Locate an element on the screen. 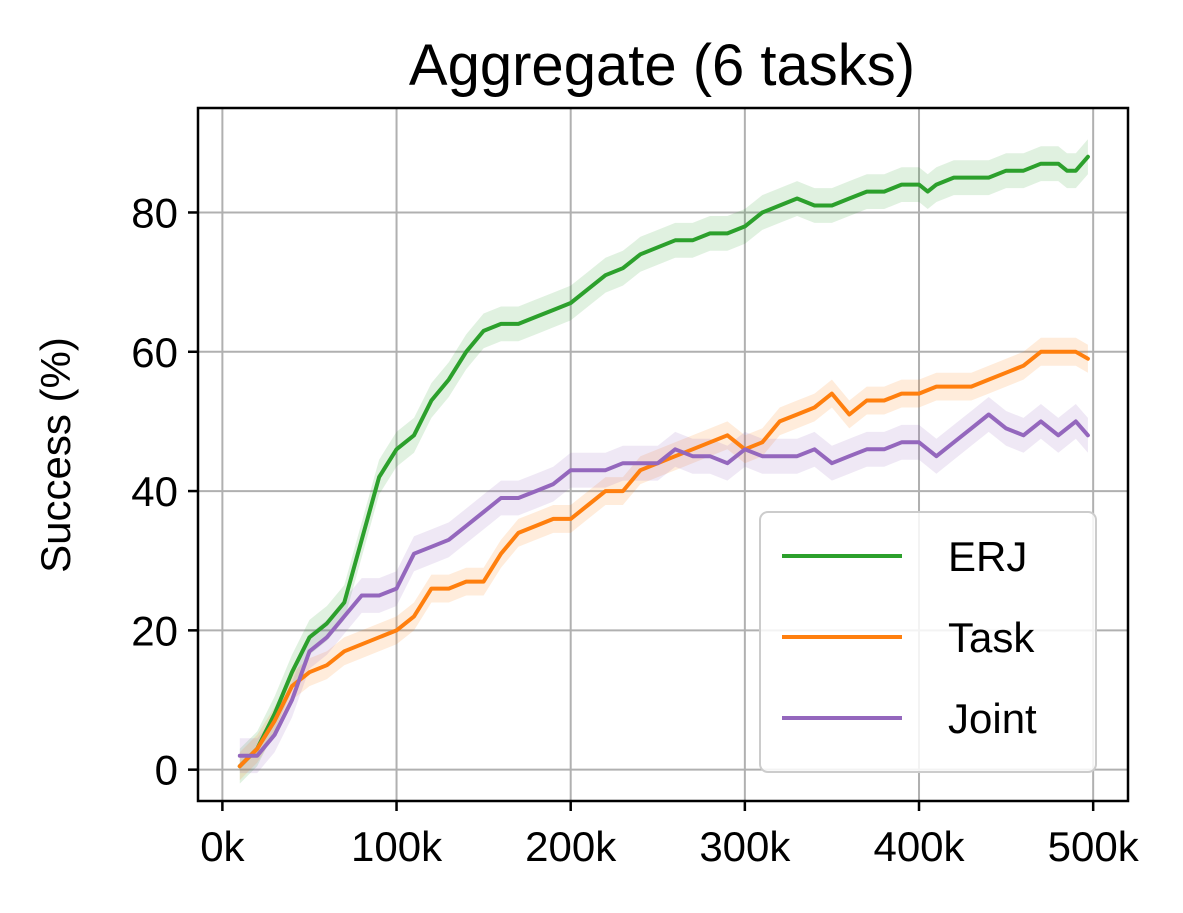  y-tick-label: 0 is located at coordinates (166, 770).